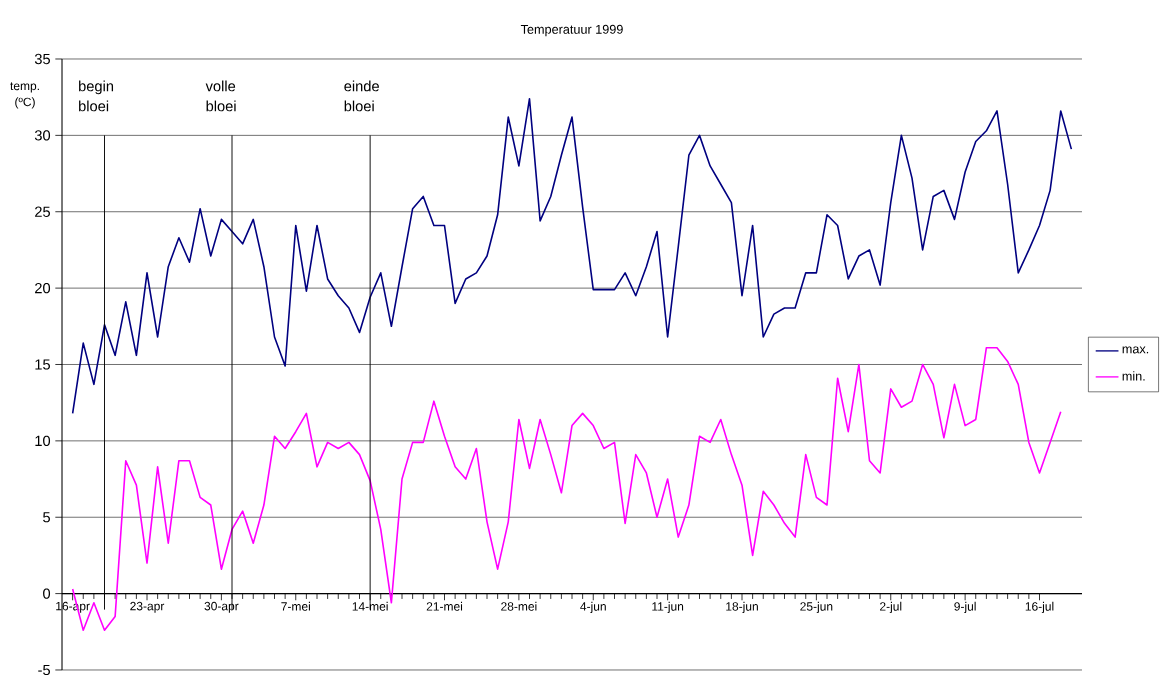 Image resolution: width=1161 pixels, height=682 pixels. Describe the element at coordinates (965, 607) in the screenshot. I see `x-tick-label: 9-jul` at that location.